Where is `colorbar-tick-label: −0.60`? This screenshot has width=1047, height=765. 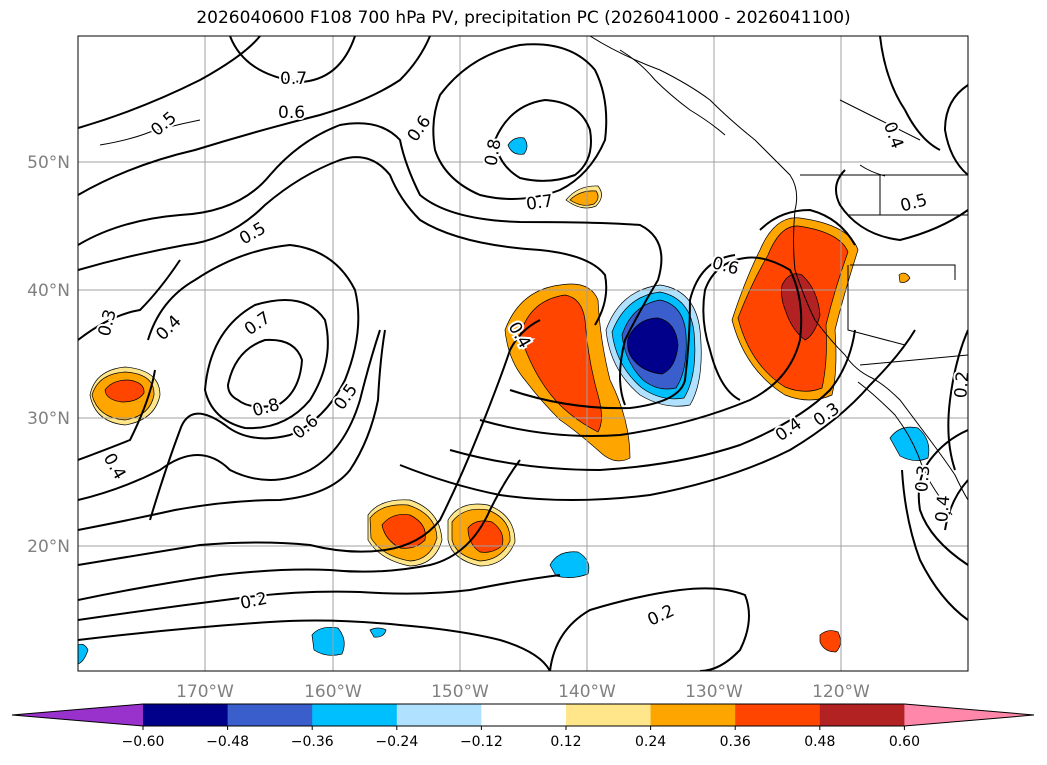 colorbar-tick-label: −0.60 is located at coordinates (143, 742).